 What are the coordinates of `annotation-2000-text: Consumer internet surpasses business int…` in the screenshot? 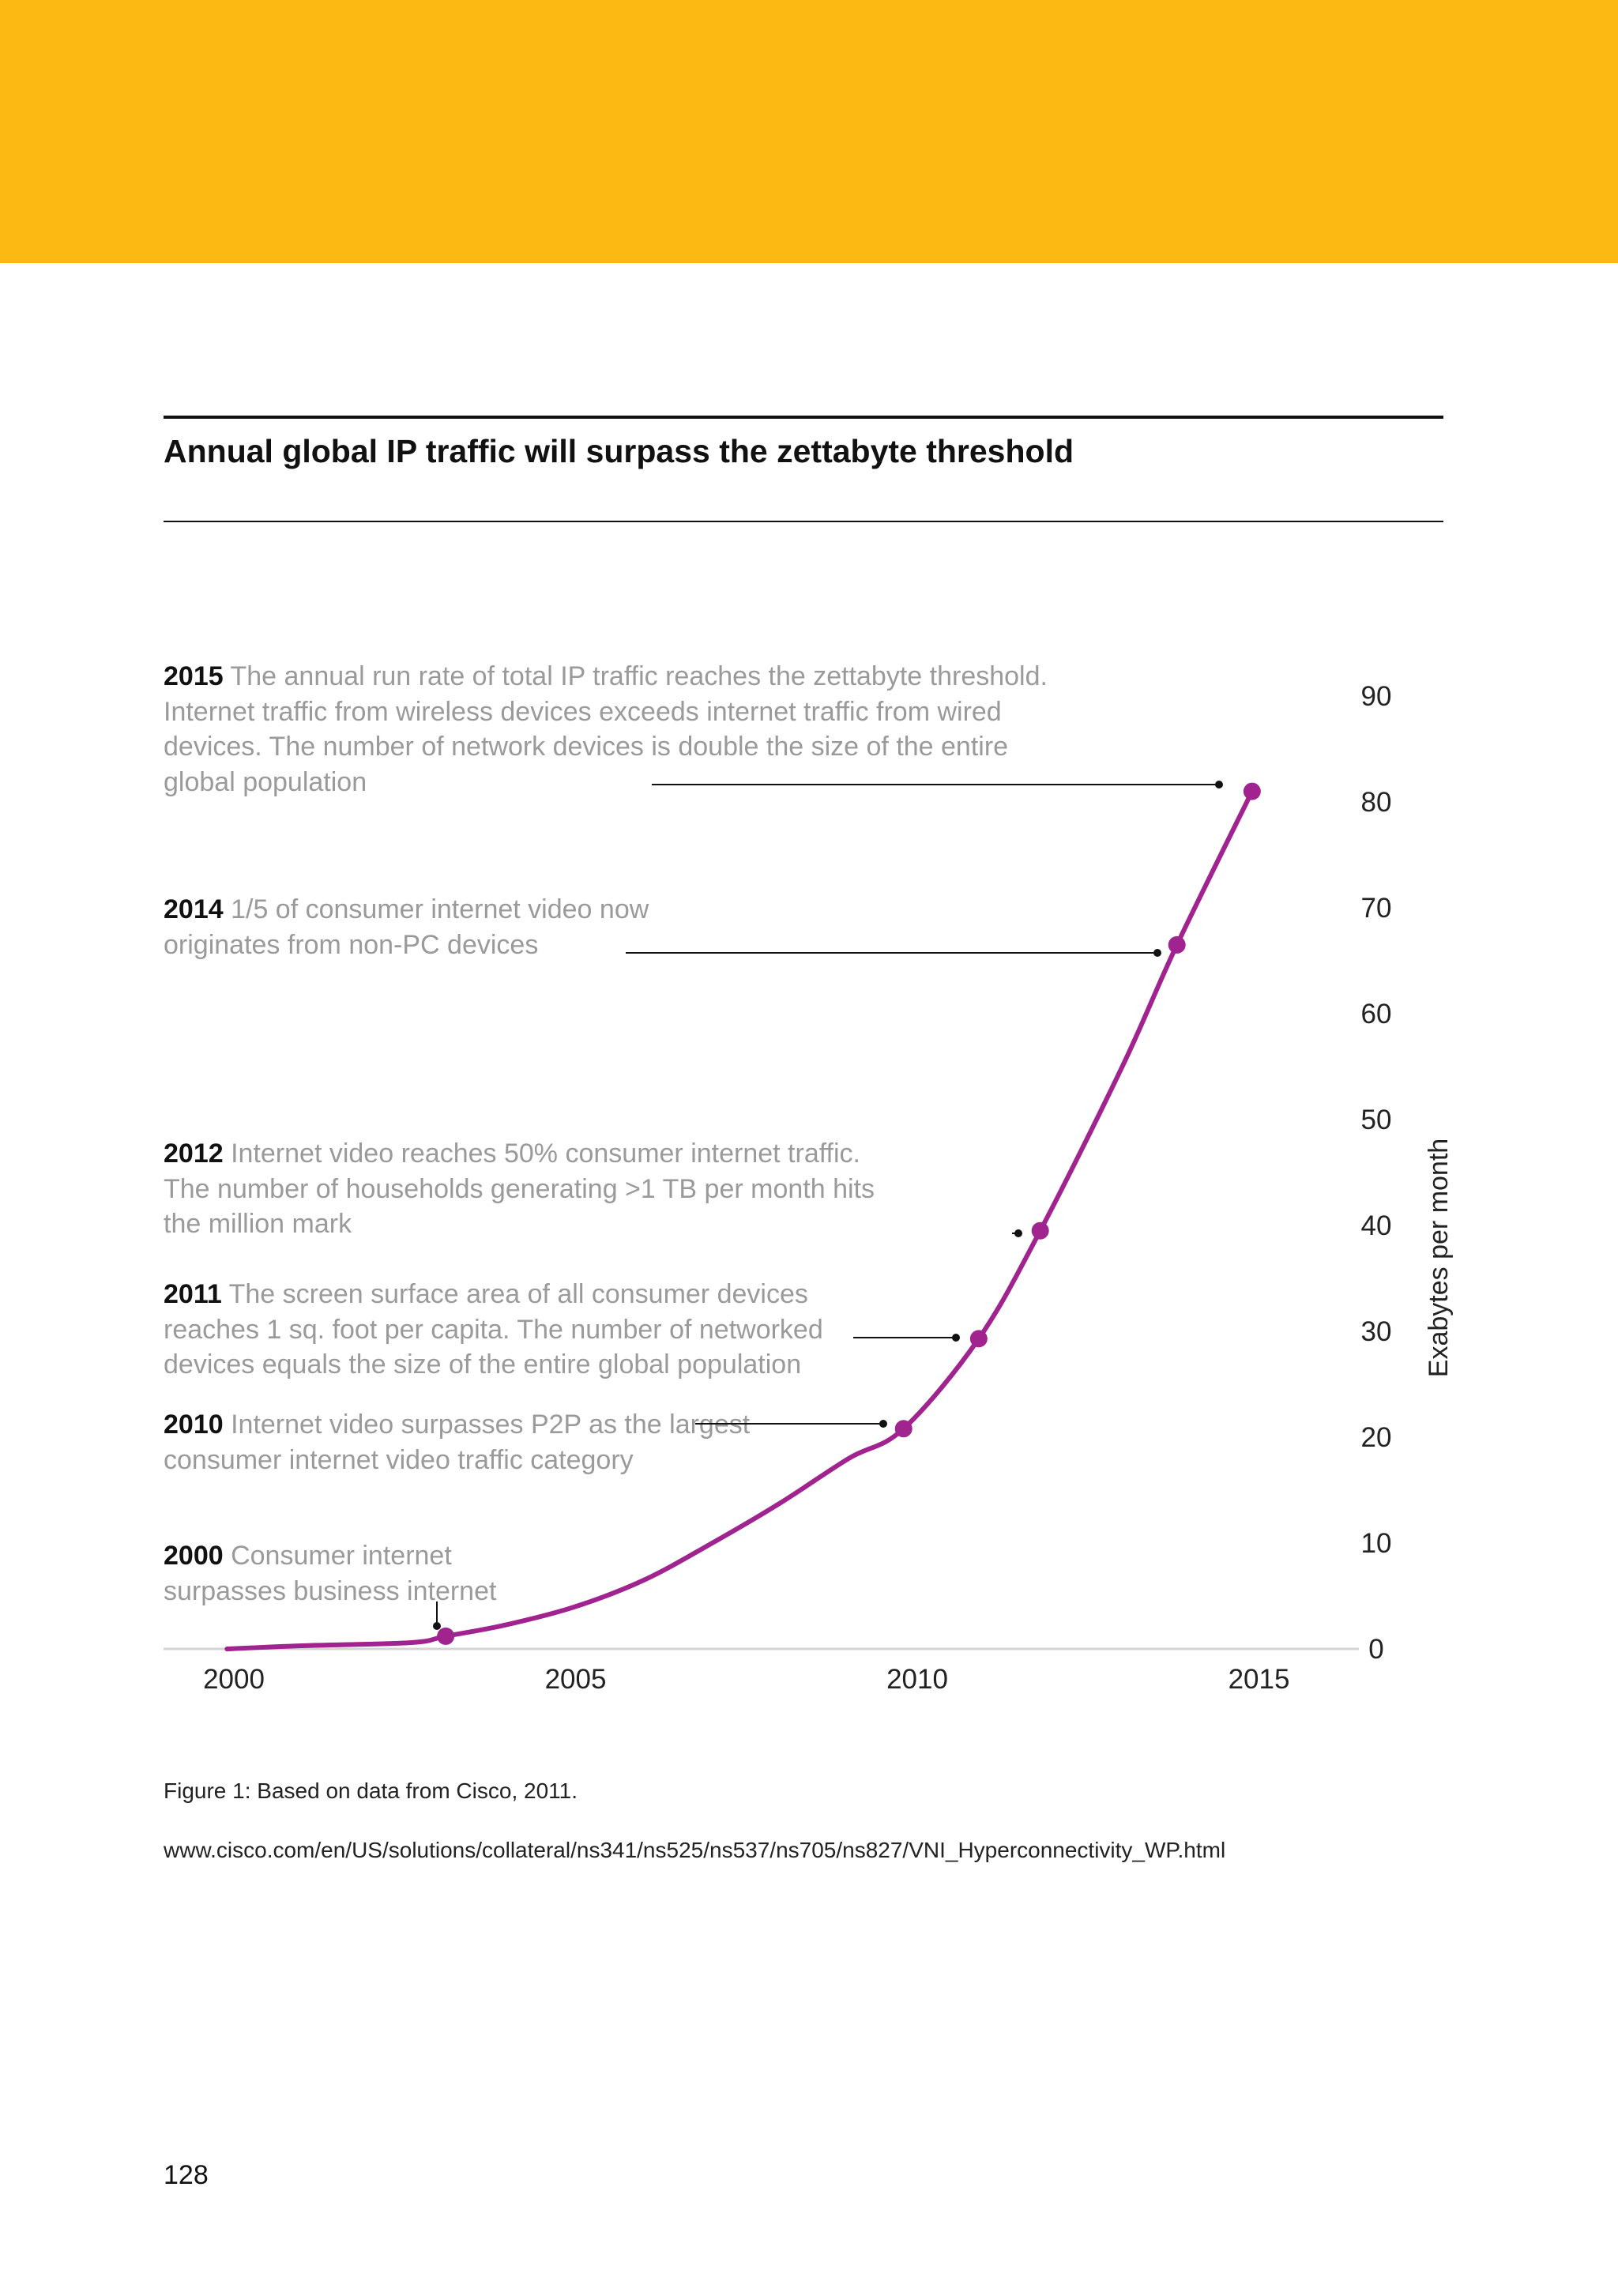 It's located at (330, 1573).